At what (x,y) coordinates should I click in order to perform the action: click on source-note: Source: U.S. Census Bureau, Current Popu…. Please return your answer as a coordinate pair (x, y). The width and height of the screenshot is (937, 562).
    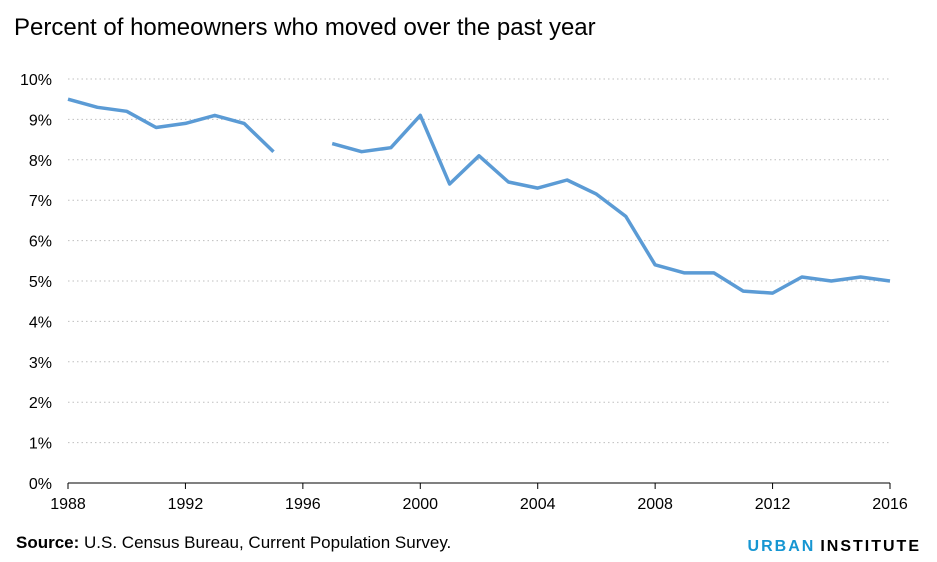
    Looking at the image, I should click on (233, 543).